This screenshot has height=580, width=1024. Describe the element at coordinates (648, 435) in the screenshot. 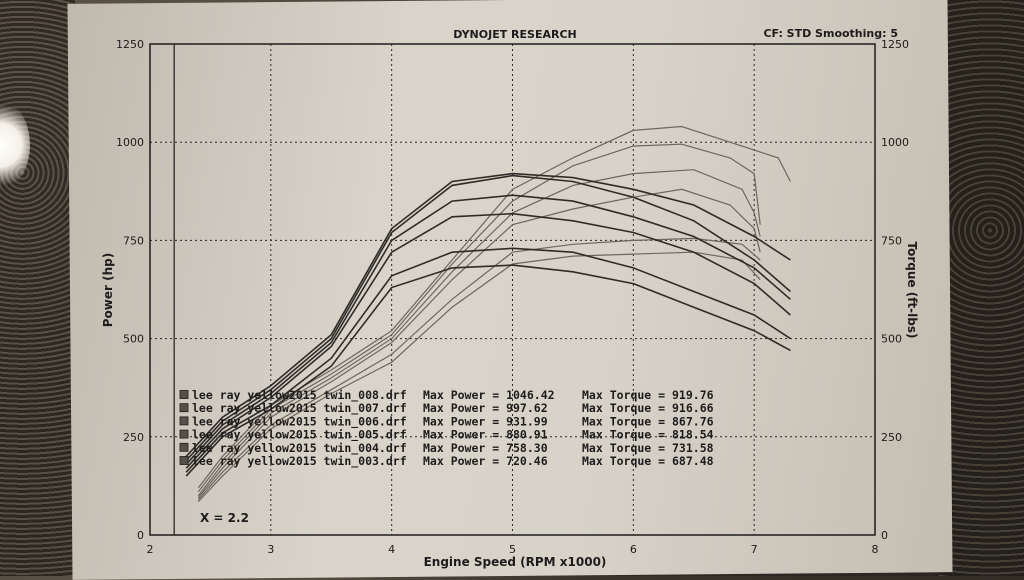

I see `legend-max-torque: Max Torque = 818.54` at that location.